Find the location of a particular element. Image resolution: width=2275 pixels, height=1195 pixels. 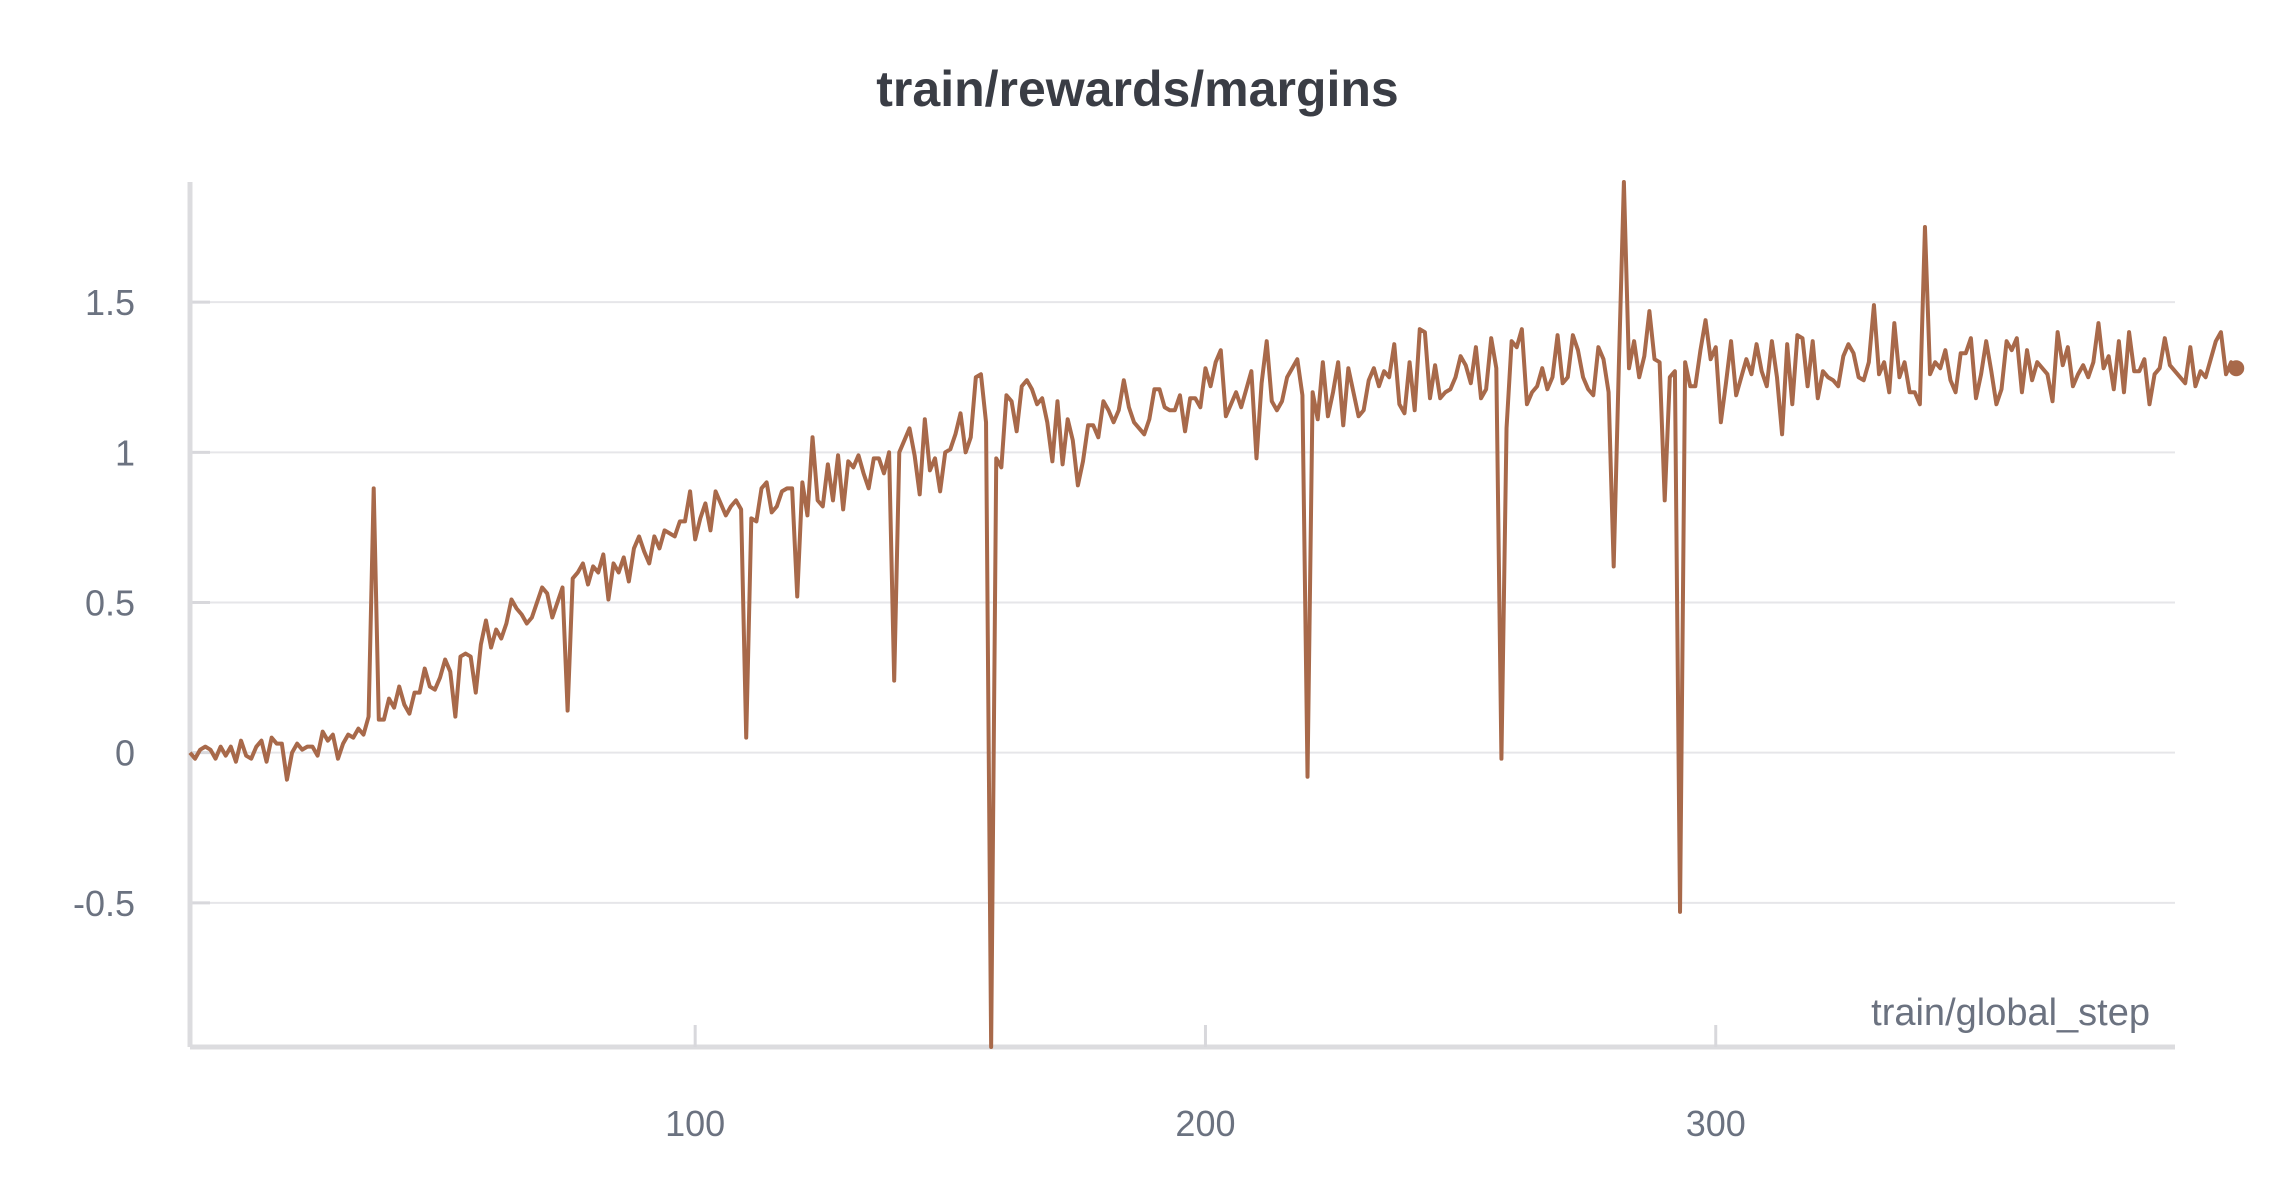

y-tick-label: 0.5 is located at coordinates (110, 602).